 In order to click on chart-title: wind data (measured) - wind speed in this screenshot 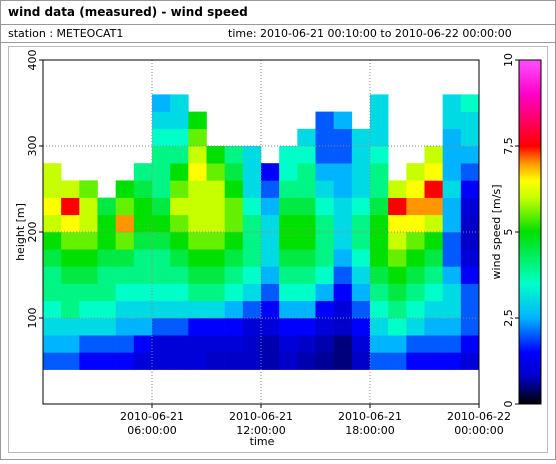, I will do `click(128, 12)`.